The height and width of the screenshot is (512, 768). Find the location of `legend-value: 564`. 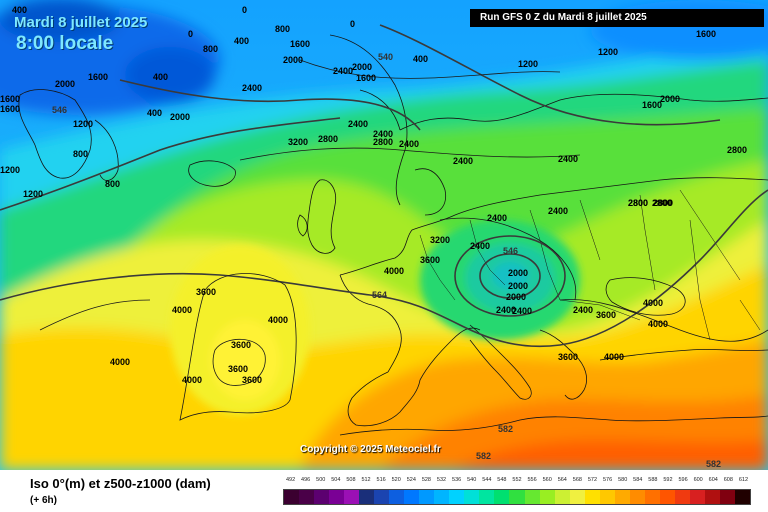

legend-value: 564 is located at coordinates (562, 480).